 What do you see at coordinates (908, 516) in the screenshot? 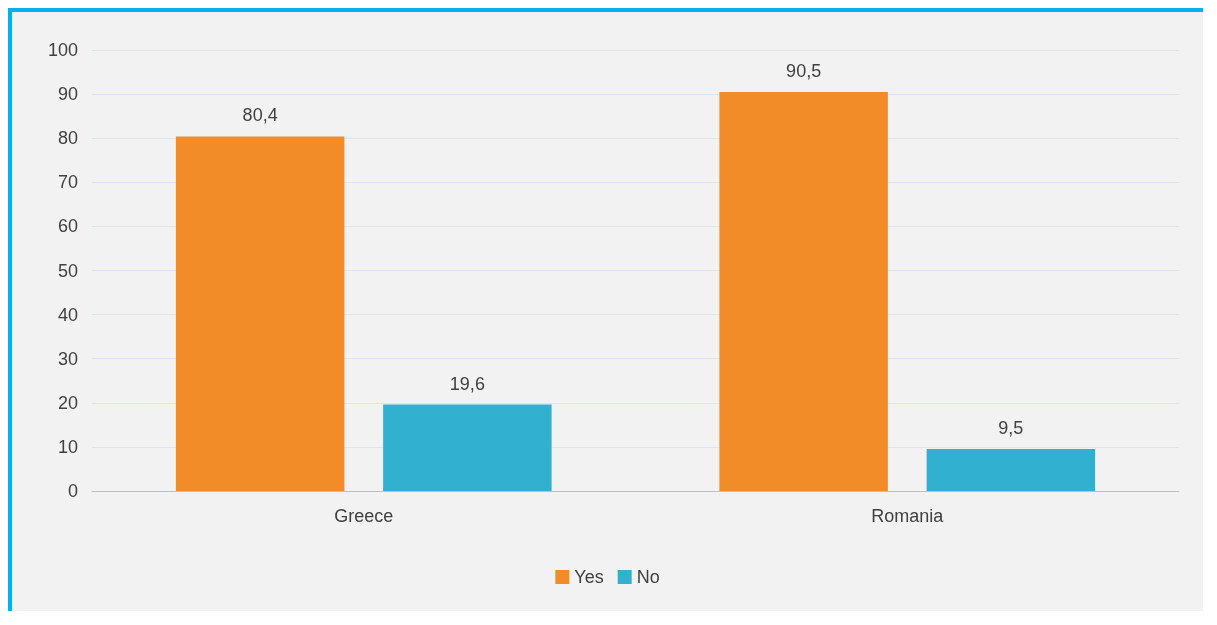
I see `x-tick-label: Romania` at bounding box center [908, 516].